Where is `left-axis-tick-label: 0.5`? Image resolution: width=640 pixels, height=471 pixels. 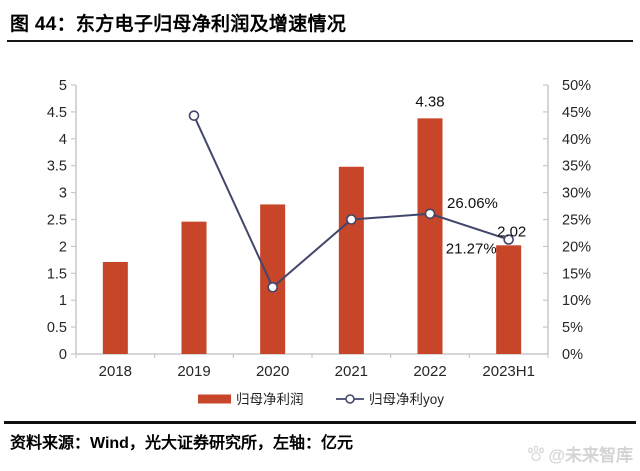 left-axis-tick-label: 0.5 is located at coordinates (57, 328).